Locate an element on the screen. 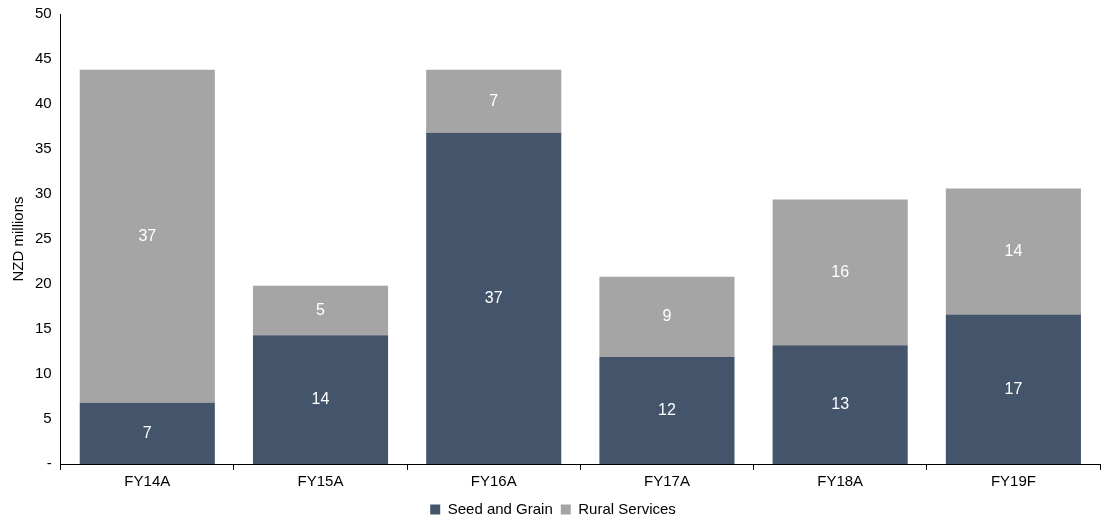 The width and height of the screenshot is (1114, 531). y-tick-label: 25 is located at coordinates (43, 238).